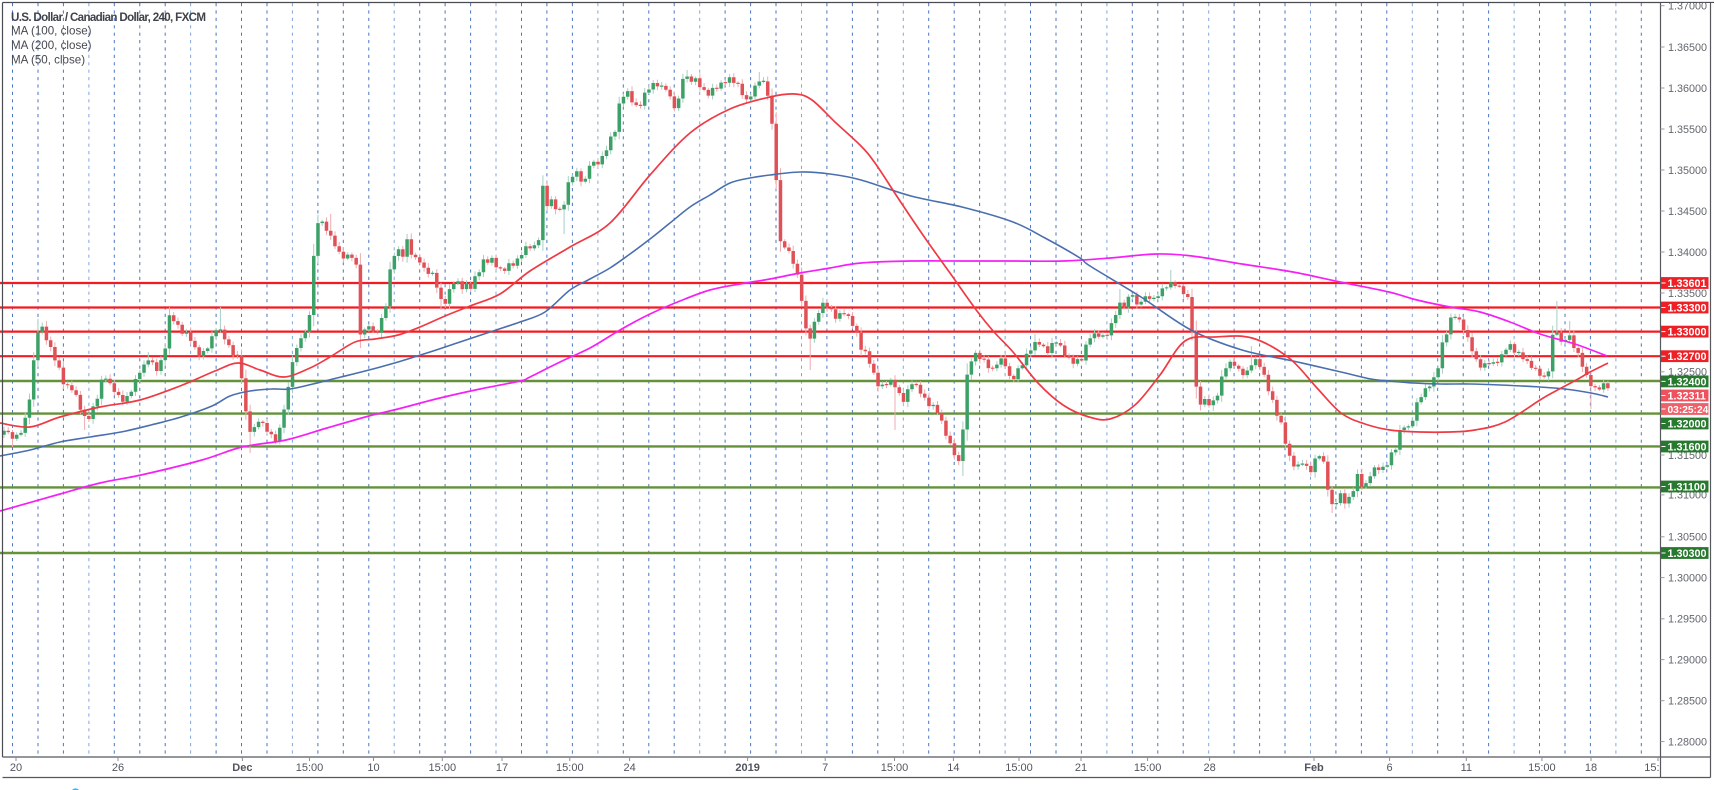 The width and height of the screenshot is (1715, 790). What do you see at coordinates (1687, 456) in the screenshot?
I see `svg-text: 1.31500` at bounding box center [1687, 456].